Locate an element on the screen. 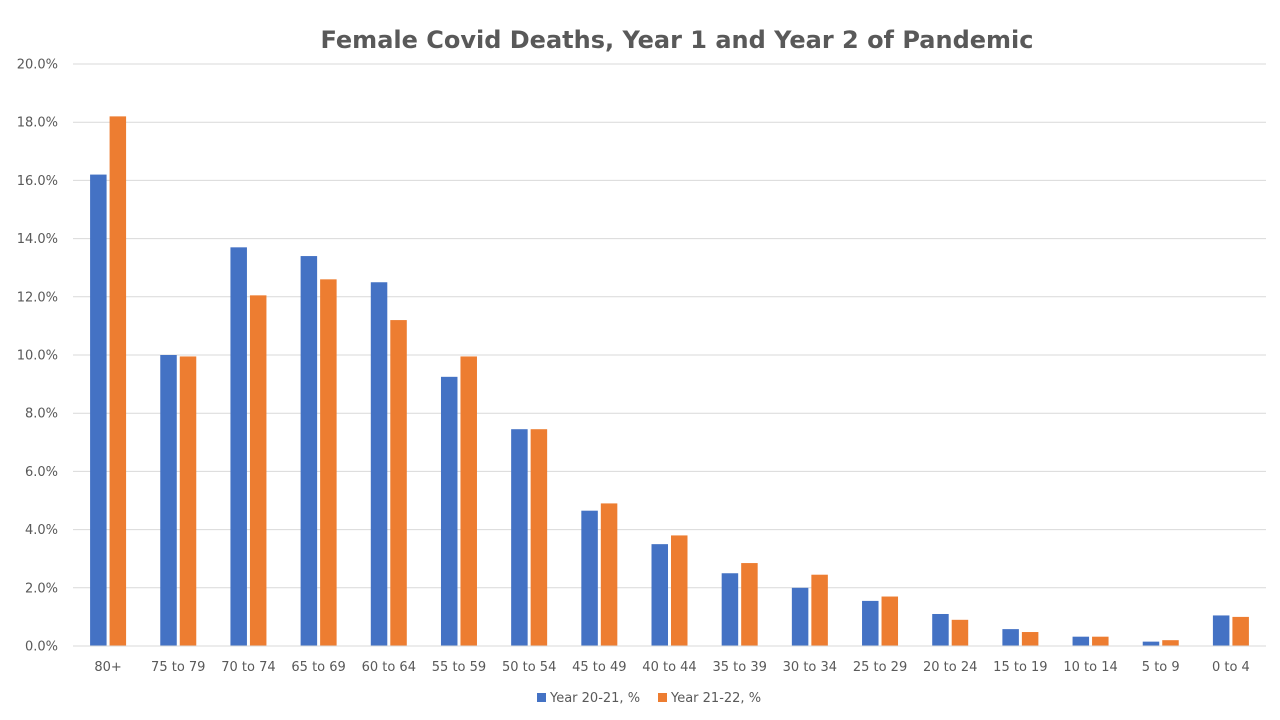  x-tick-label: 55 to 59 is located at coordinates (459, 667).